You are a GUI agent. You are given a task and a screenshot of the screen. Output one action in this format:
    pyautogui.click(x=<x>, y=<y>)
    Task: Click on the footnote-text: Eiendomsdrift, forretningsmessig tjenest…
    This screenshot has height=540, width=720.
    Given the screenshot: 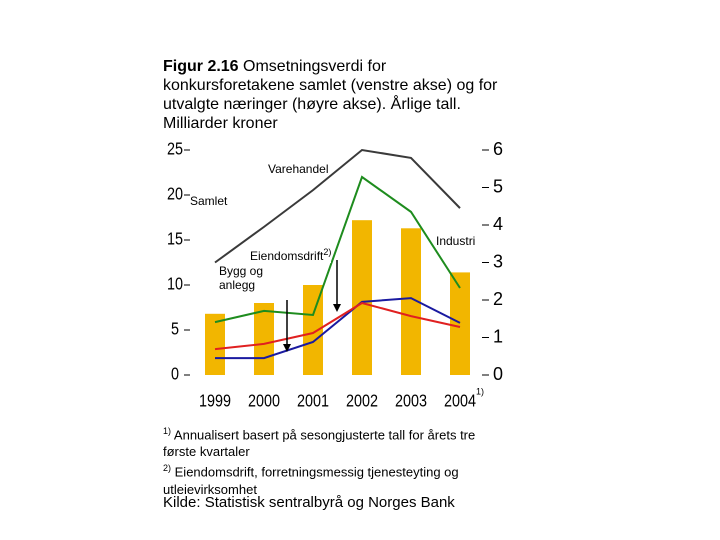 What is the action you would take?
    pyautogui.click(x=311, y=480)
    